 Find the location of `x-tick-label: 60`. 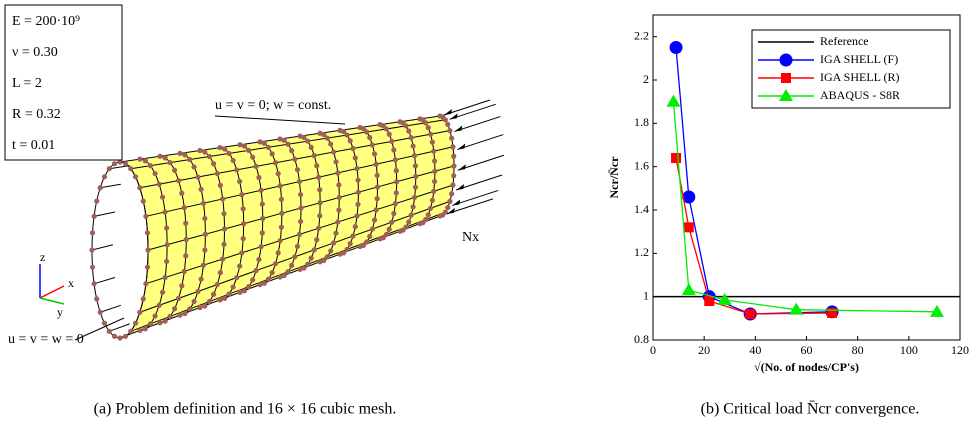

x-tick-label: 60 is located at coordinates (807, 350).